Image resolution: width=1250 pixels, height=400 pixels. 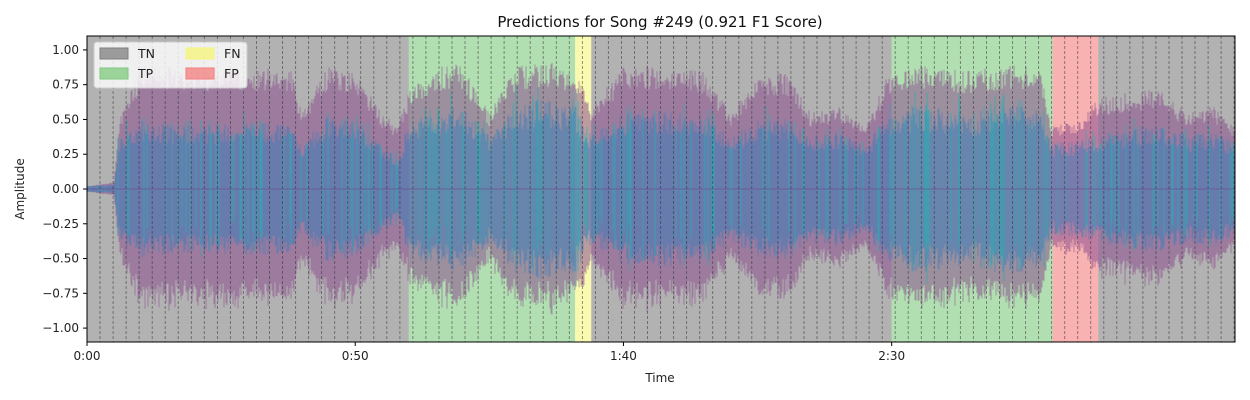 What do you see at coordinates (659, 378) in the screenshot?
I see `x-axis-title: Time` at bounding box center [659, 378].